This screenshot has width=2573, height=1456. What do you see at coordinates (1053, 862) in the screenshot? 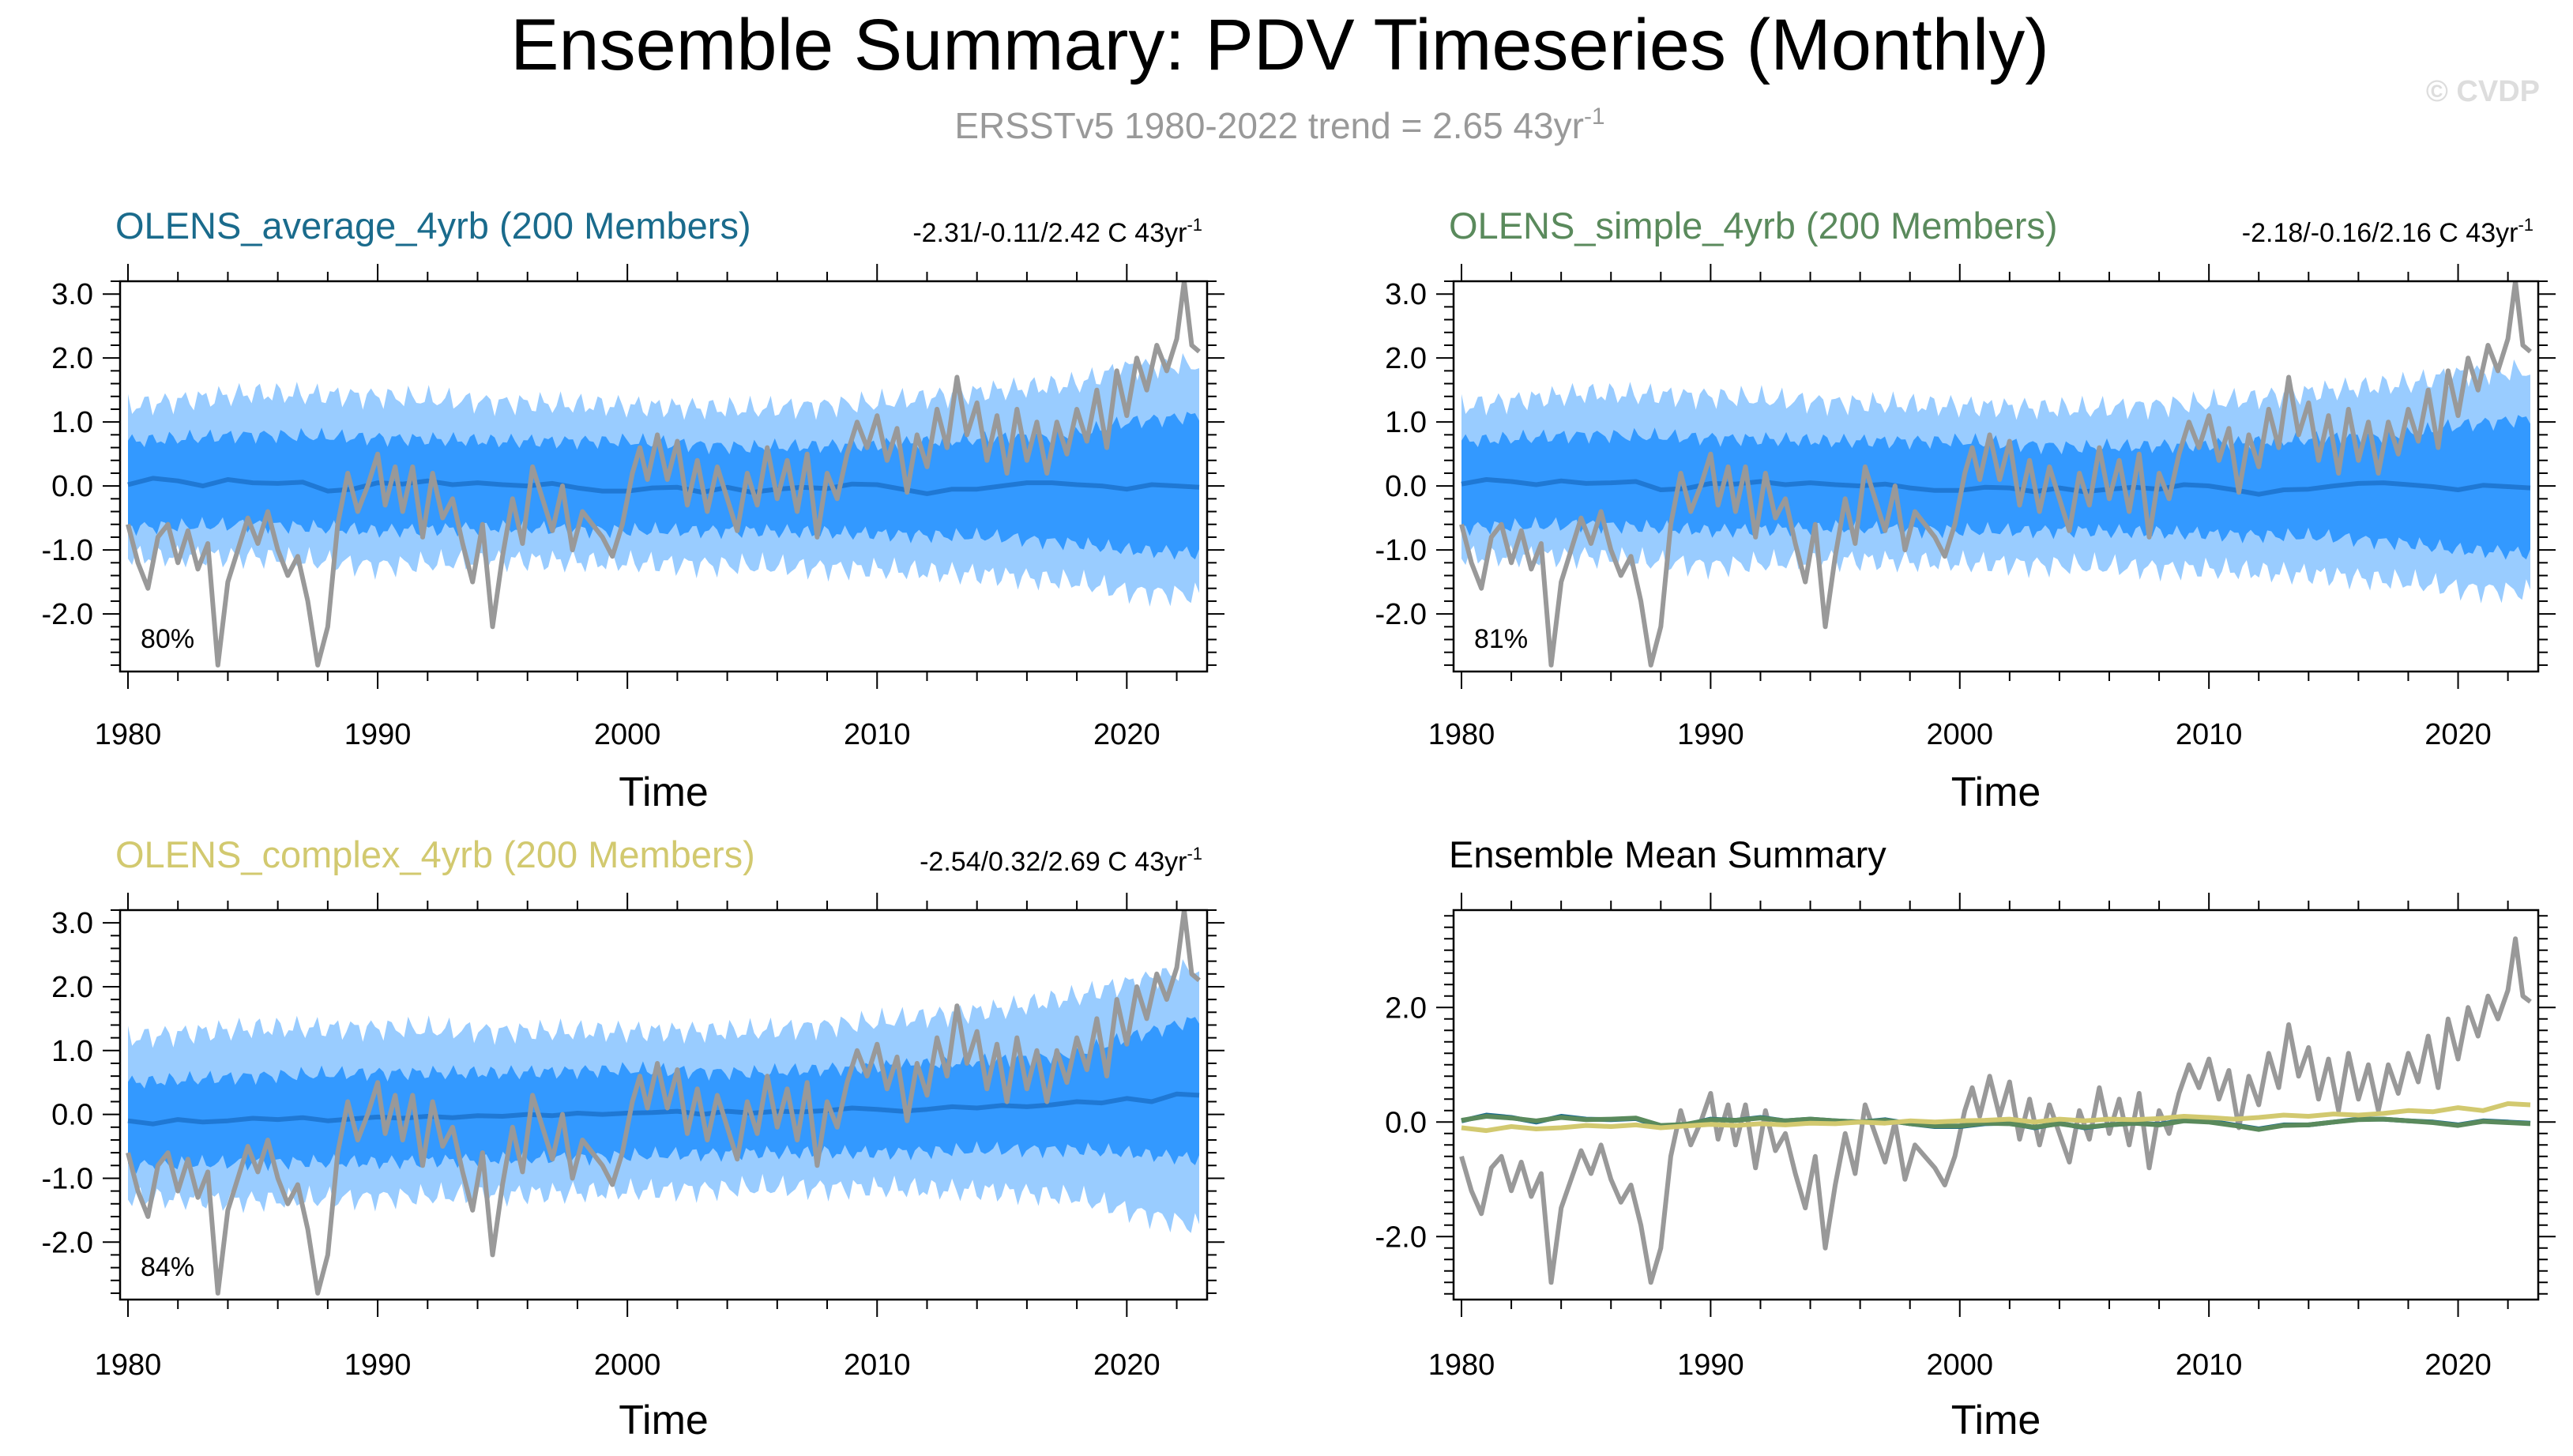
I see `panel-trend-text: -2.54/0.32/2.69 C 43yr` at bounding box center [1053, 862].